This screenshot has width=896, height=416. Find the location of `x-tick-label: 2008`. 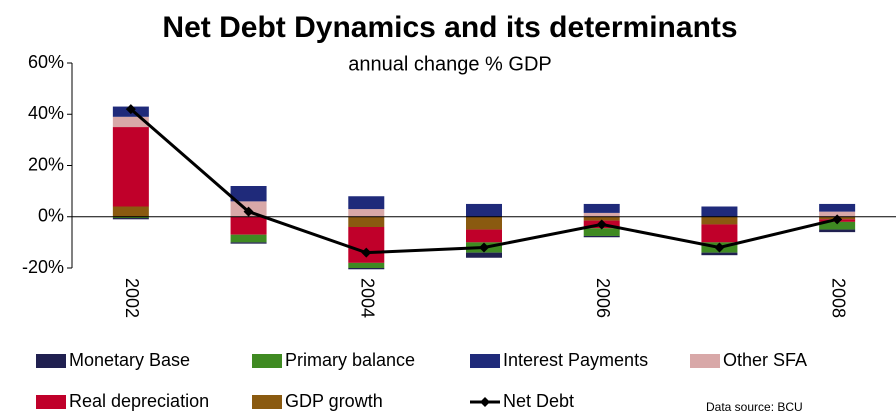

x-tick-label: 2008 is located at coordinates (838, 298).